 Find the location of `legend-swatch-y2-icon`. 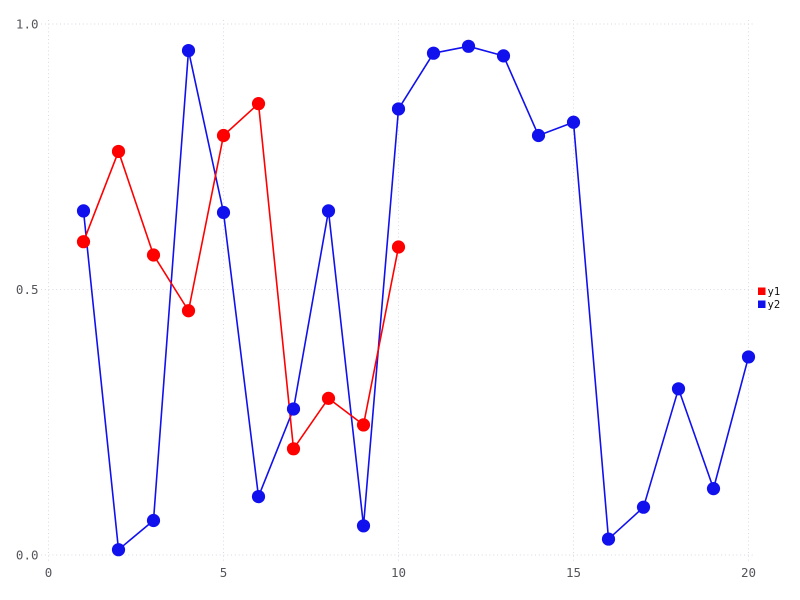

legend-swatch-y2-icon is located at coordinates (762, 304).